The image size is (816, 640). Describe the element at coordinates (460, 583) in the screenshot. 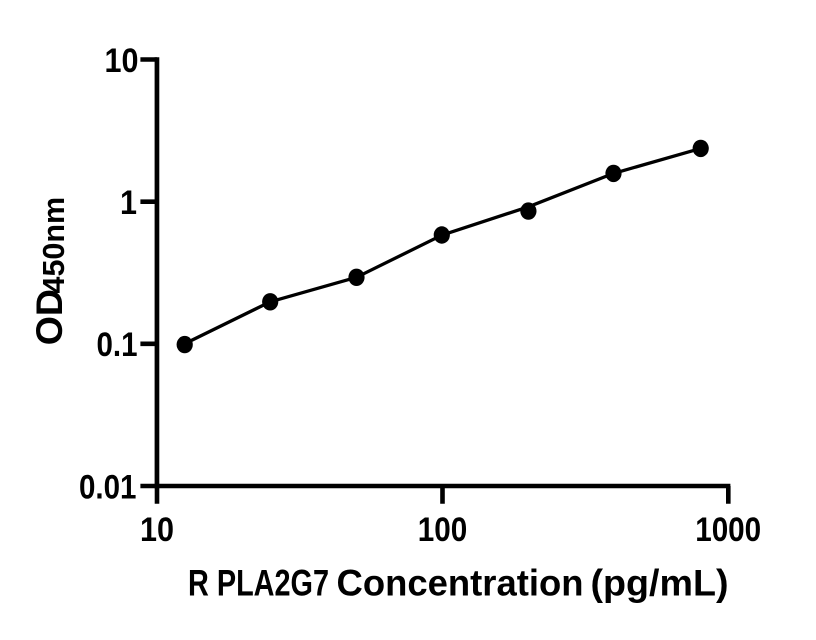

I see `svg-text: Concentration` at that location.